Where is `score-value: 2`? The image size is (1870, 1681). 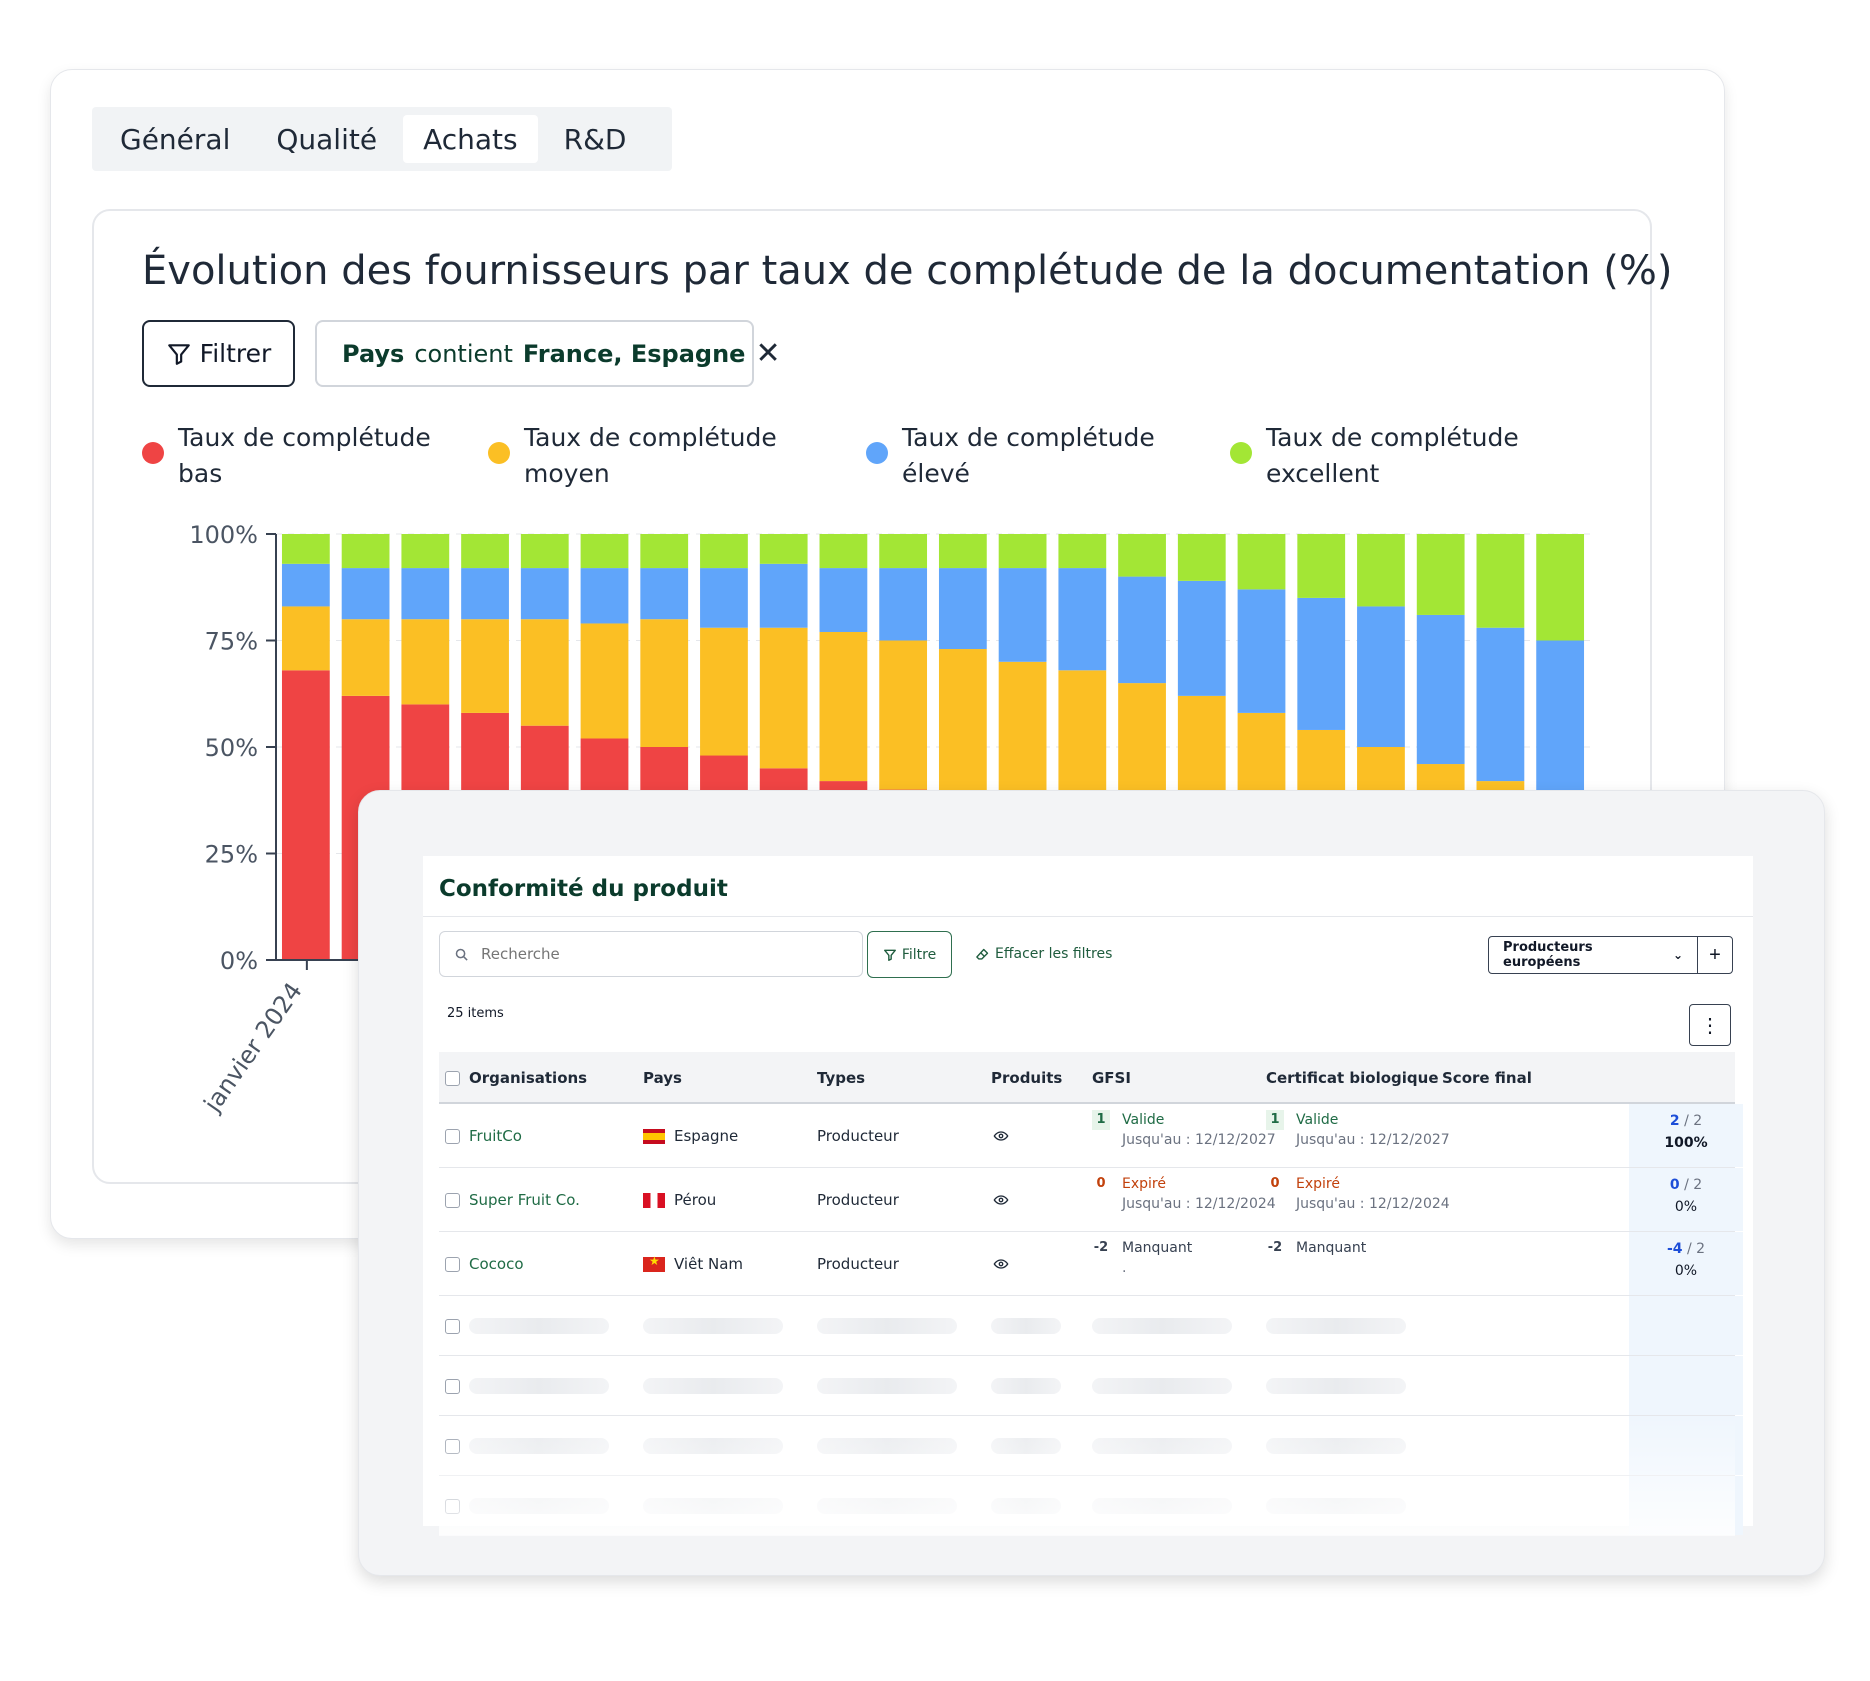
score-value: 2 is located at coordinates (1674, 1121).